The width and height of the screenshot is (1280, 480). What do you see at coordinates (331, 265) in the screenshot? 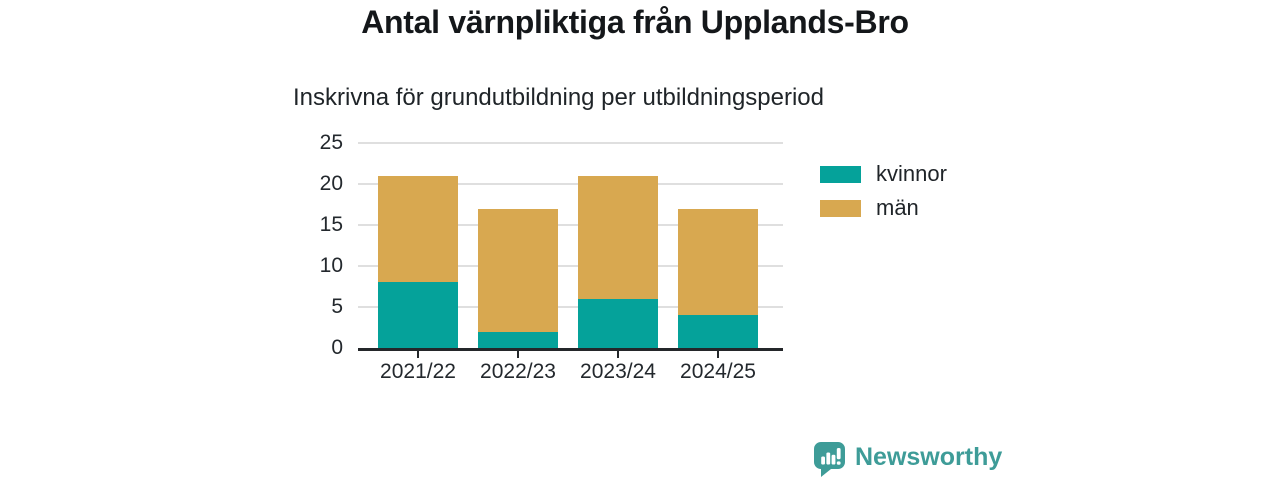
I see `y-axis-tick-label: 10` at bounding box center [331, 265].